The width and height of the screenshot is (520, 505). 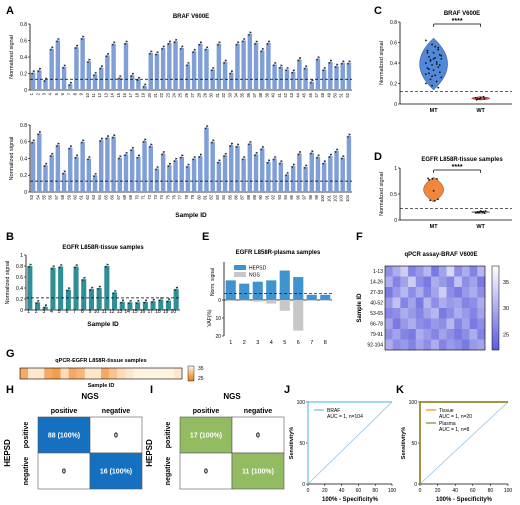 What do you see at coordinates (266, 94) in the screenshot?
I see `x-tick-label: 39` at bounding box center [266, 94].